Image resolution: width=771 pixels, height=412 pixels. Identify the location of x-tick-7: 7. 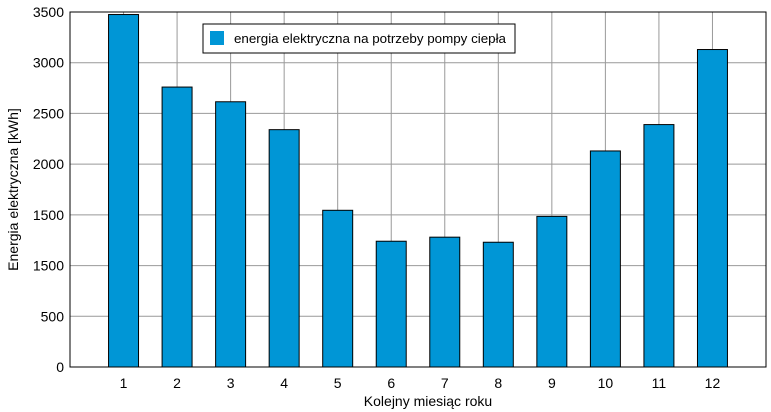
(445, 383).